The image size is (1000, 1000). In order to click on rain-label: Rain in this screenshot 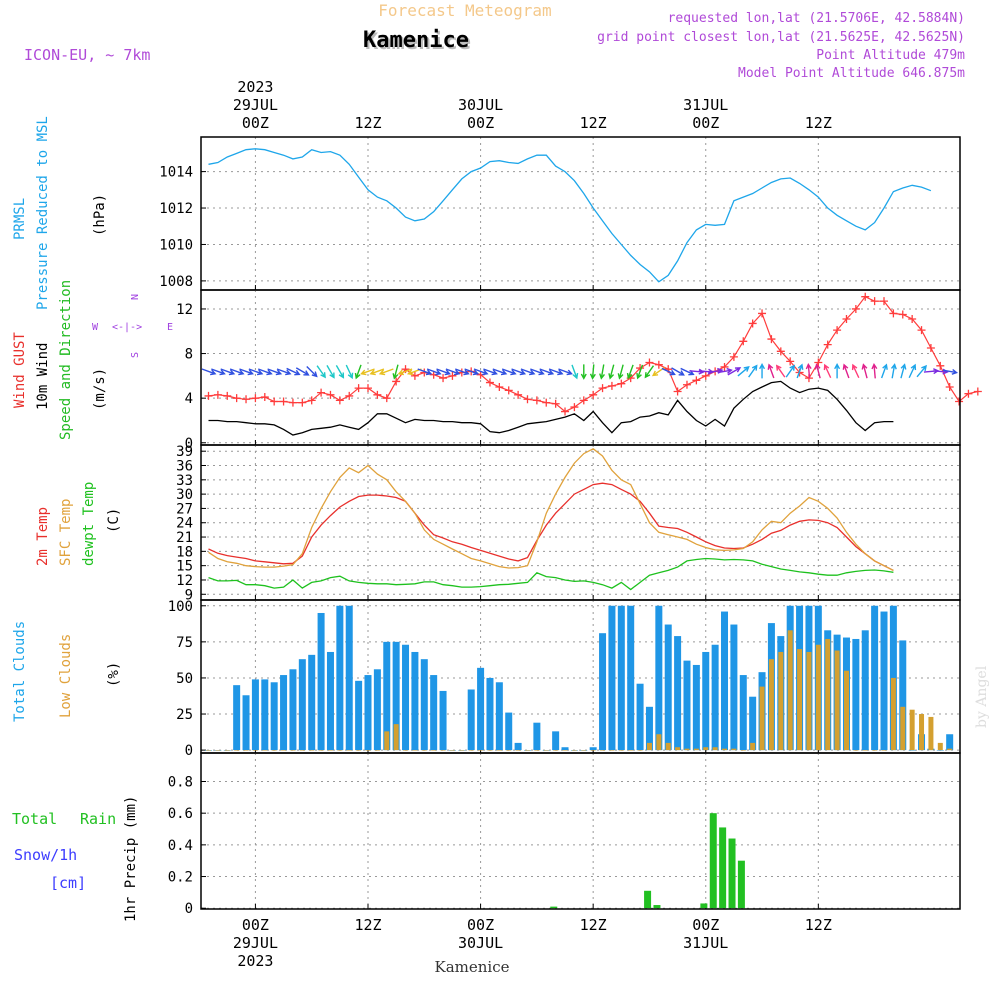, I will do `click(98, 819)`.